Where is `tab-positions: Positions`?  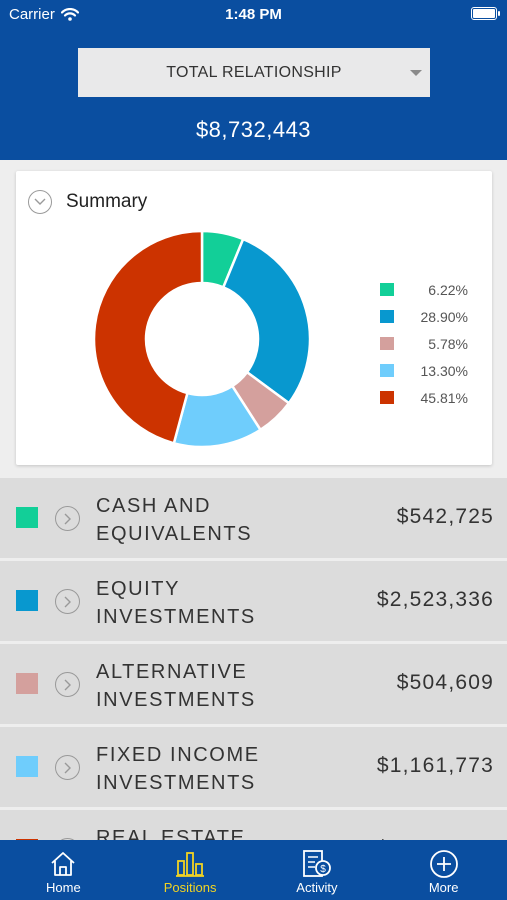
tab-positions: Positions is located at coordinates (190, 870).